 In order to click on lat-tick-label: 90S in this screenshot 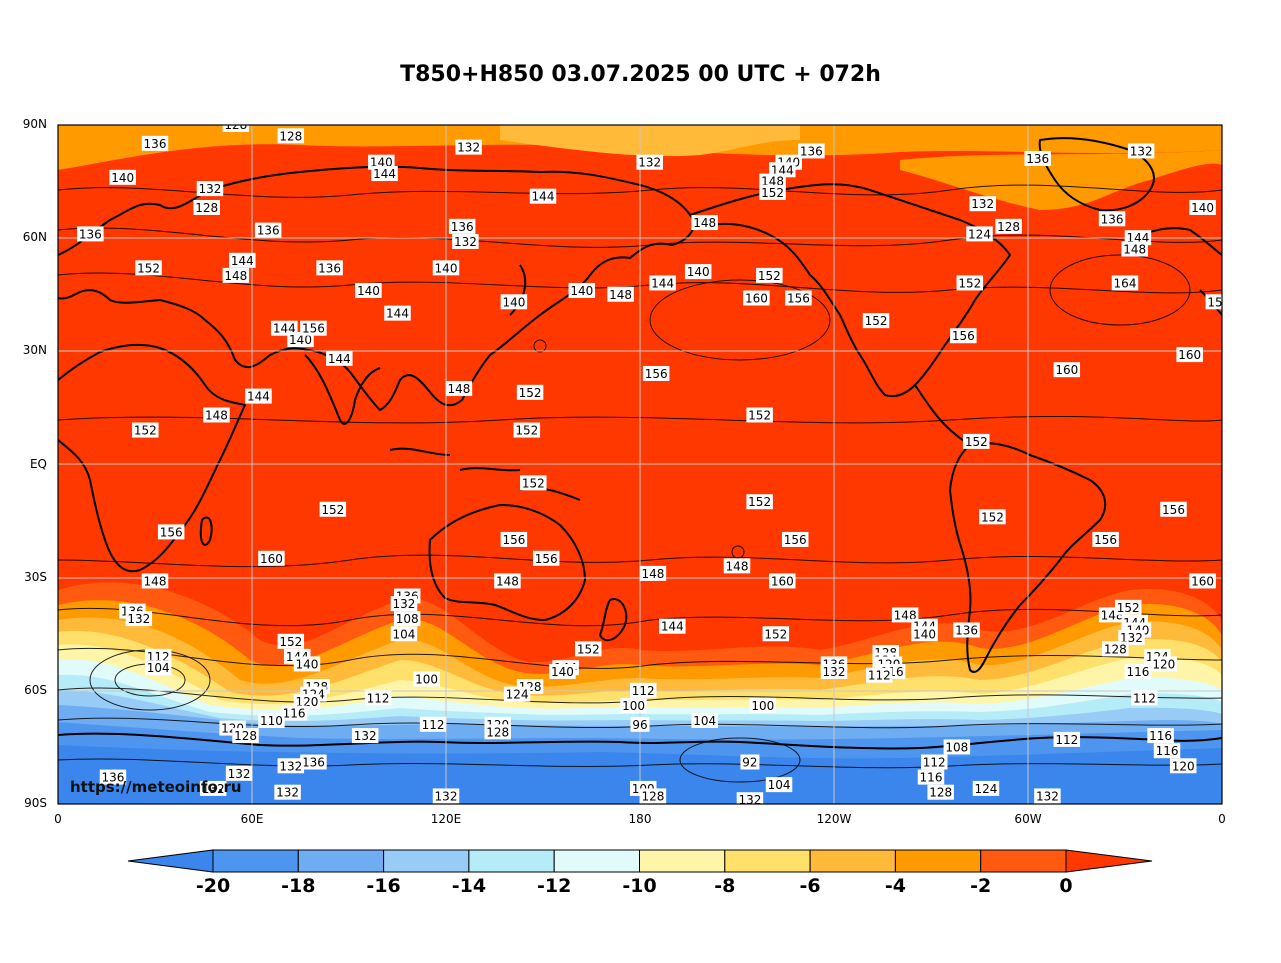, I will do `click(35, 803)`.